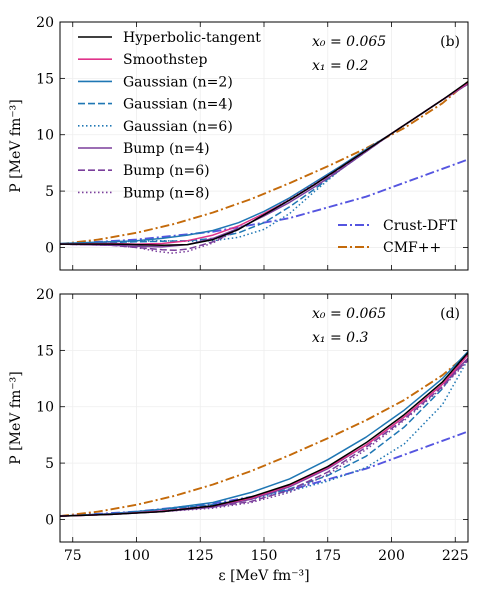 The height and width of the screenshot is (598, 486). Describe the element at coordinates (391, 556) in the screenshot. I see `x-tick-label: 200` at that location.